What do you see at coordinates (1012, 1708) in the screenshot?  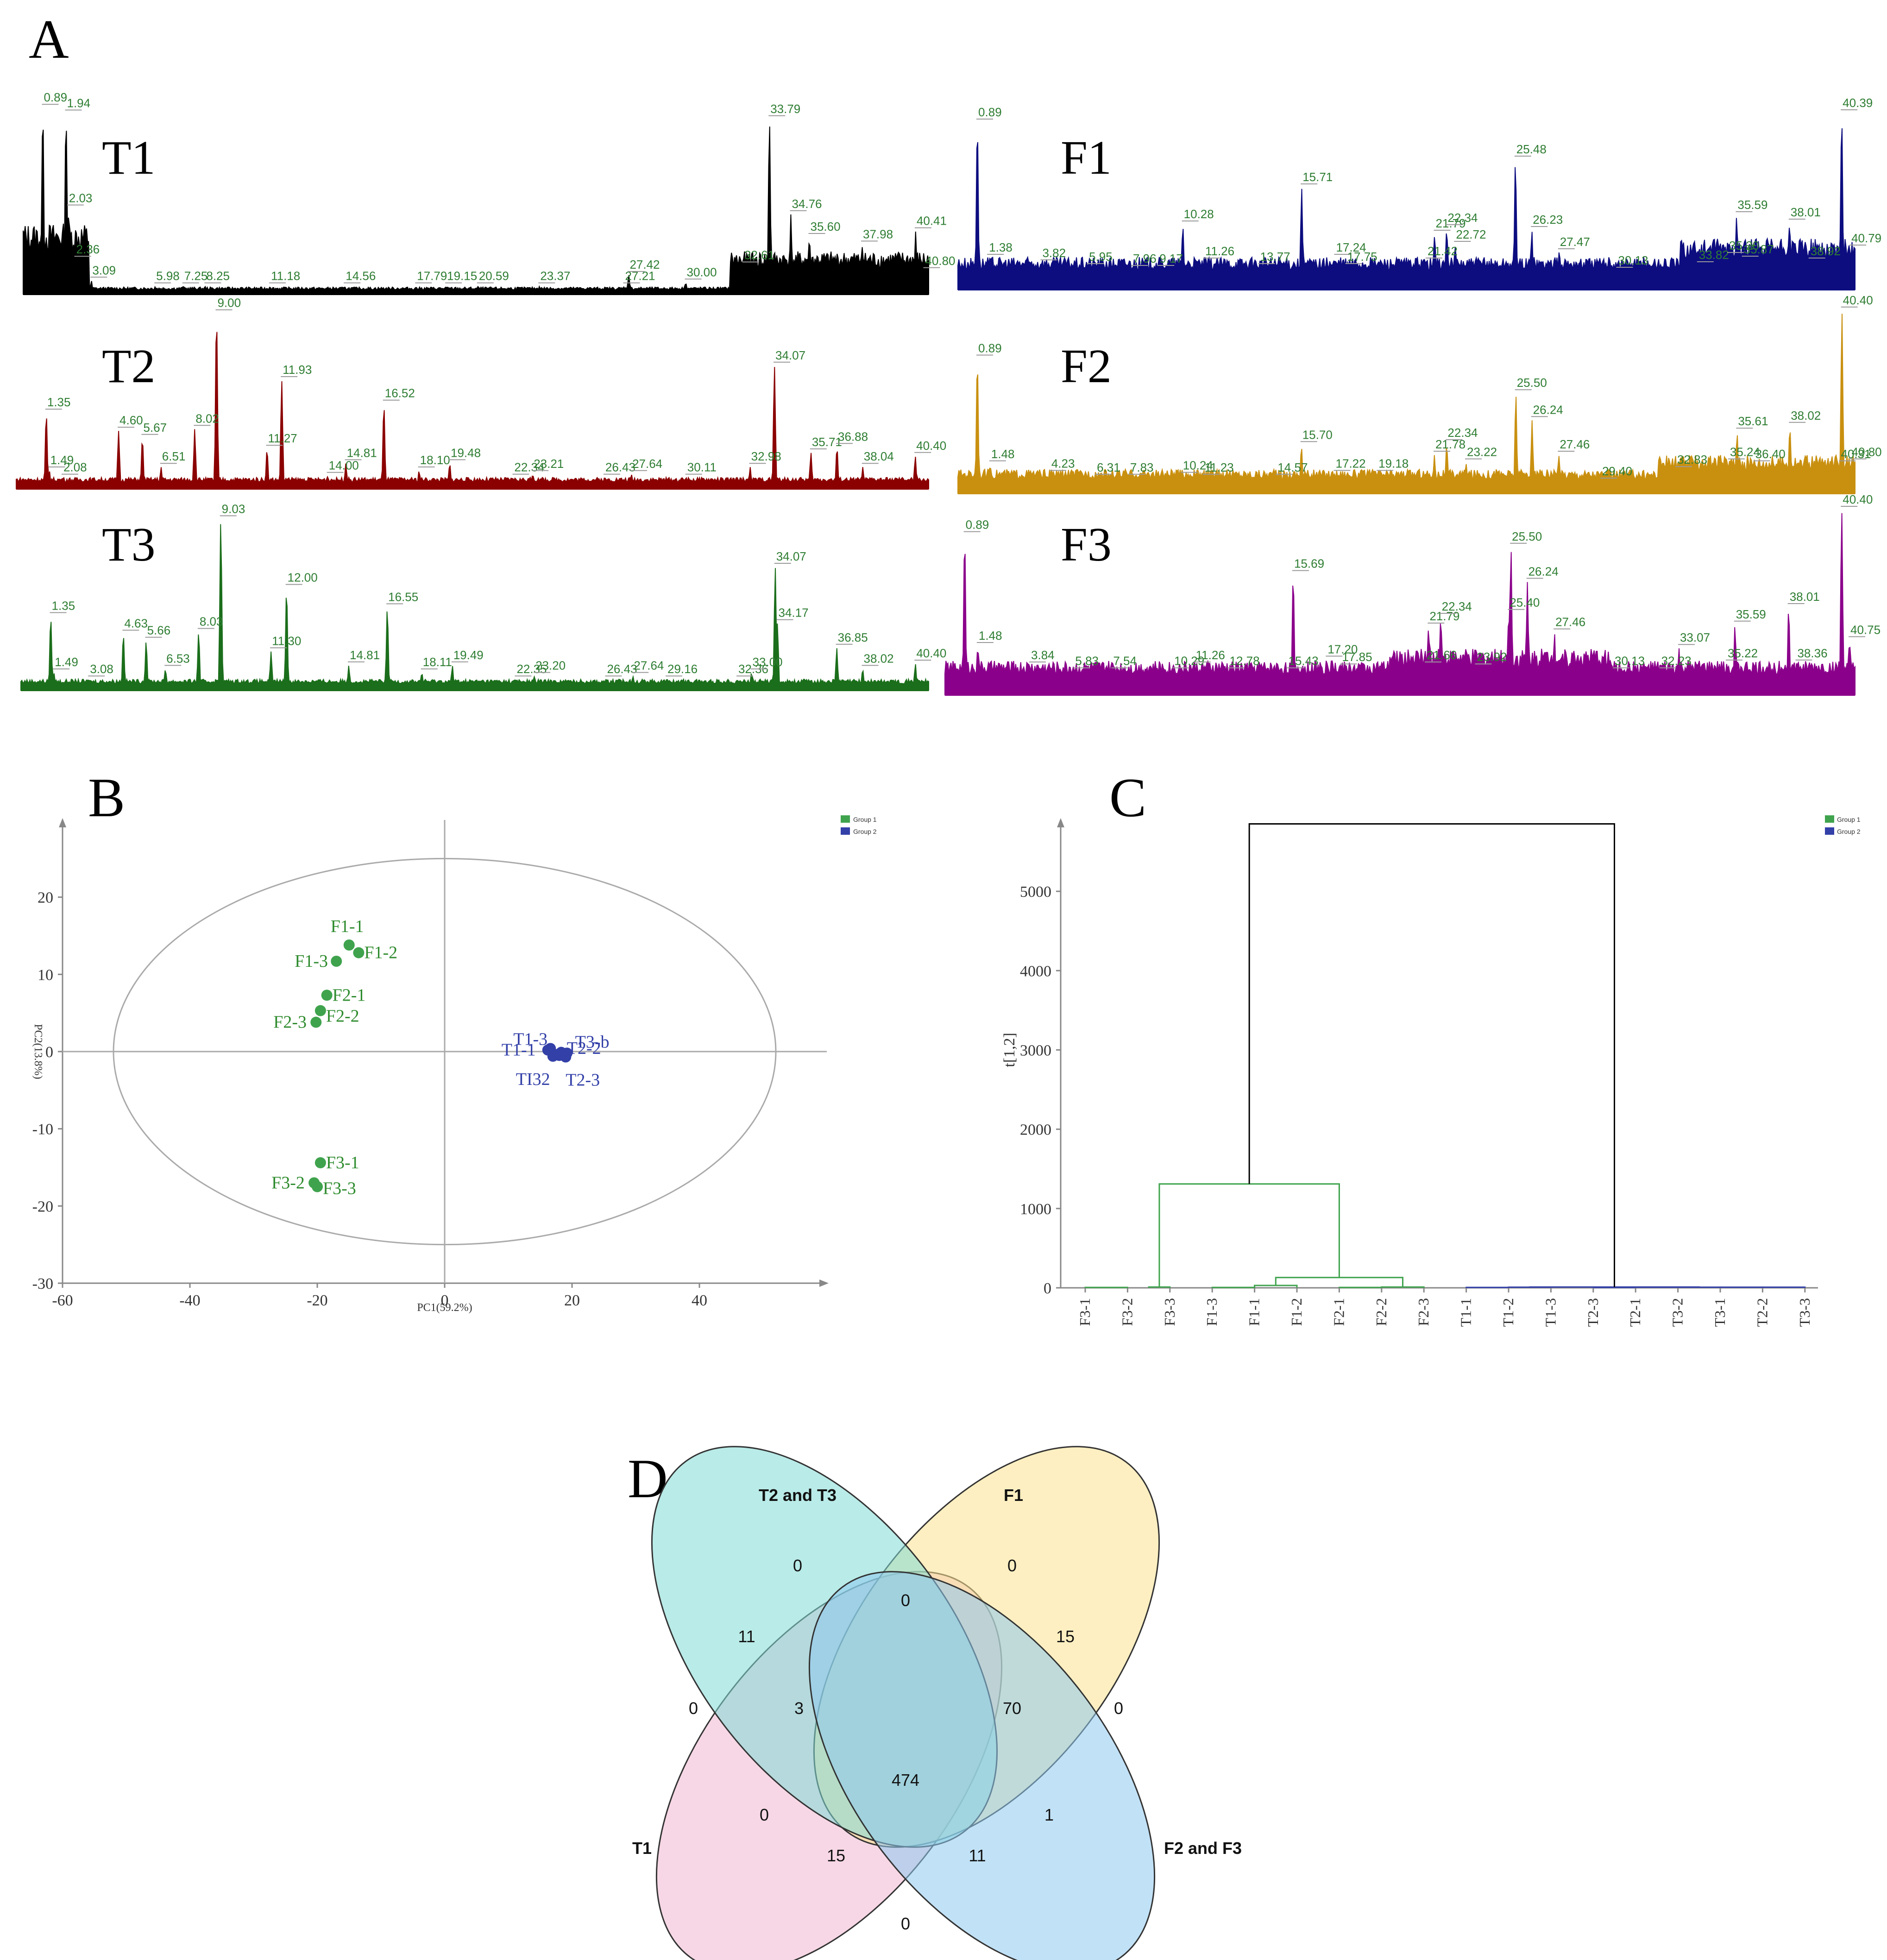 I see `venn-count-t2t3-f1-f2f3: 70` at bounding box center [1012, 1708].